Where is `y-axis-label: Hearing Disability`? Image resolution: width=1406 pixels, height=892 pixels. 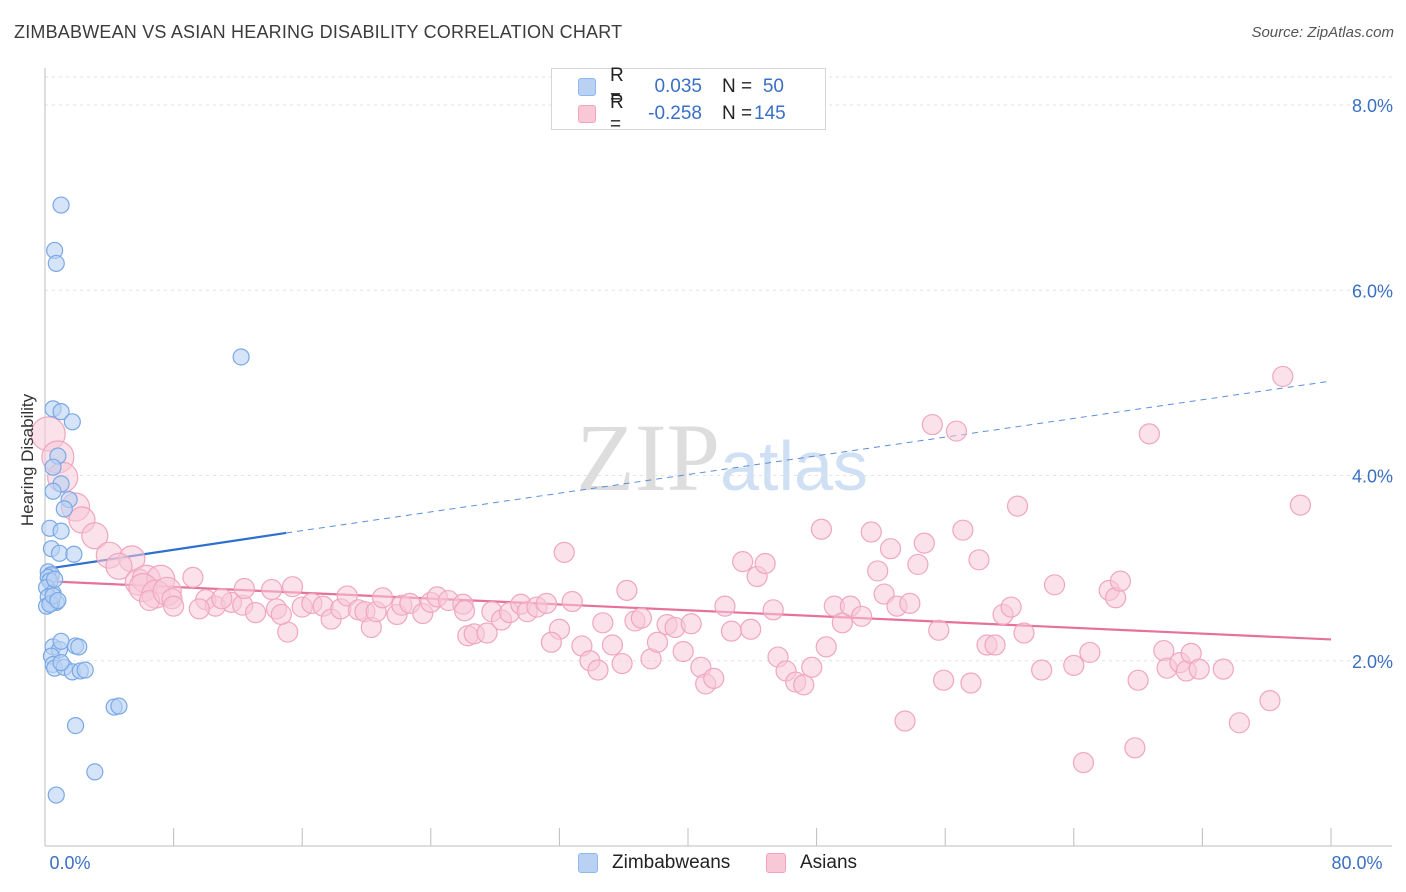 y-axis-label: Hearing Disability is located at coordinates (27, 459).